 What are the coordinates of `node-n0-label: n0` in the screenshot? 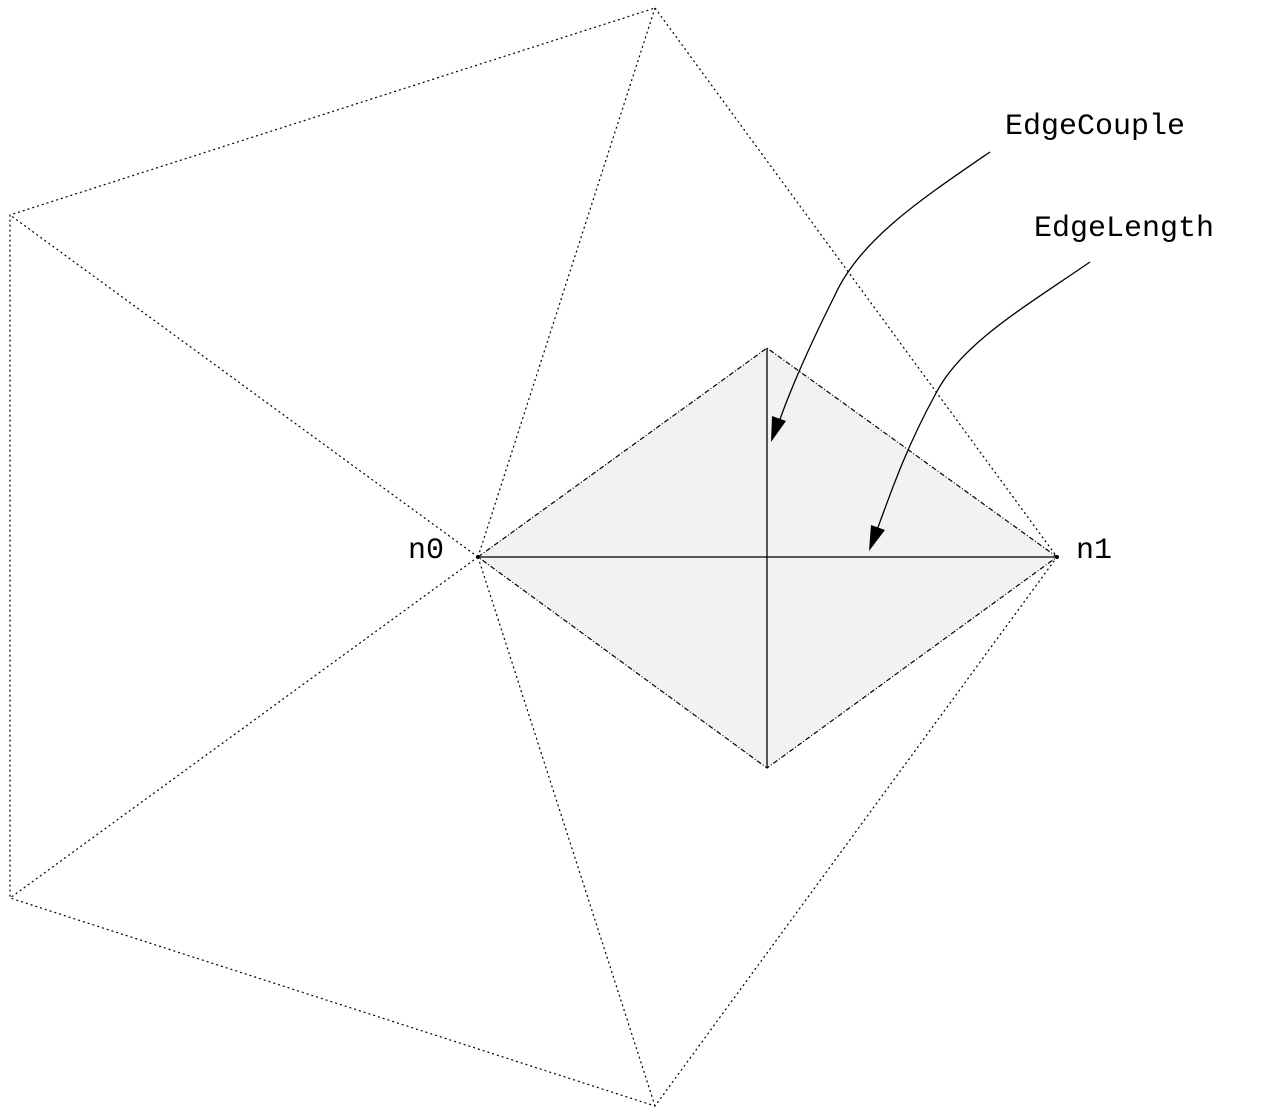 It's located at (426, 551).